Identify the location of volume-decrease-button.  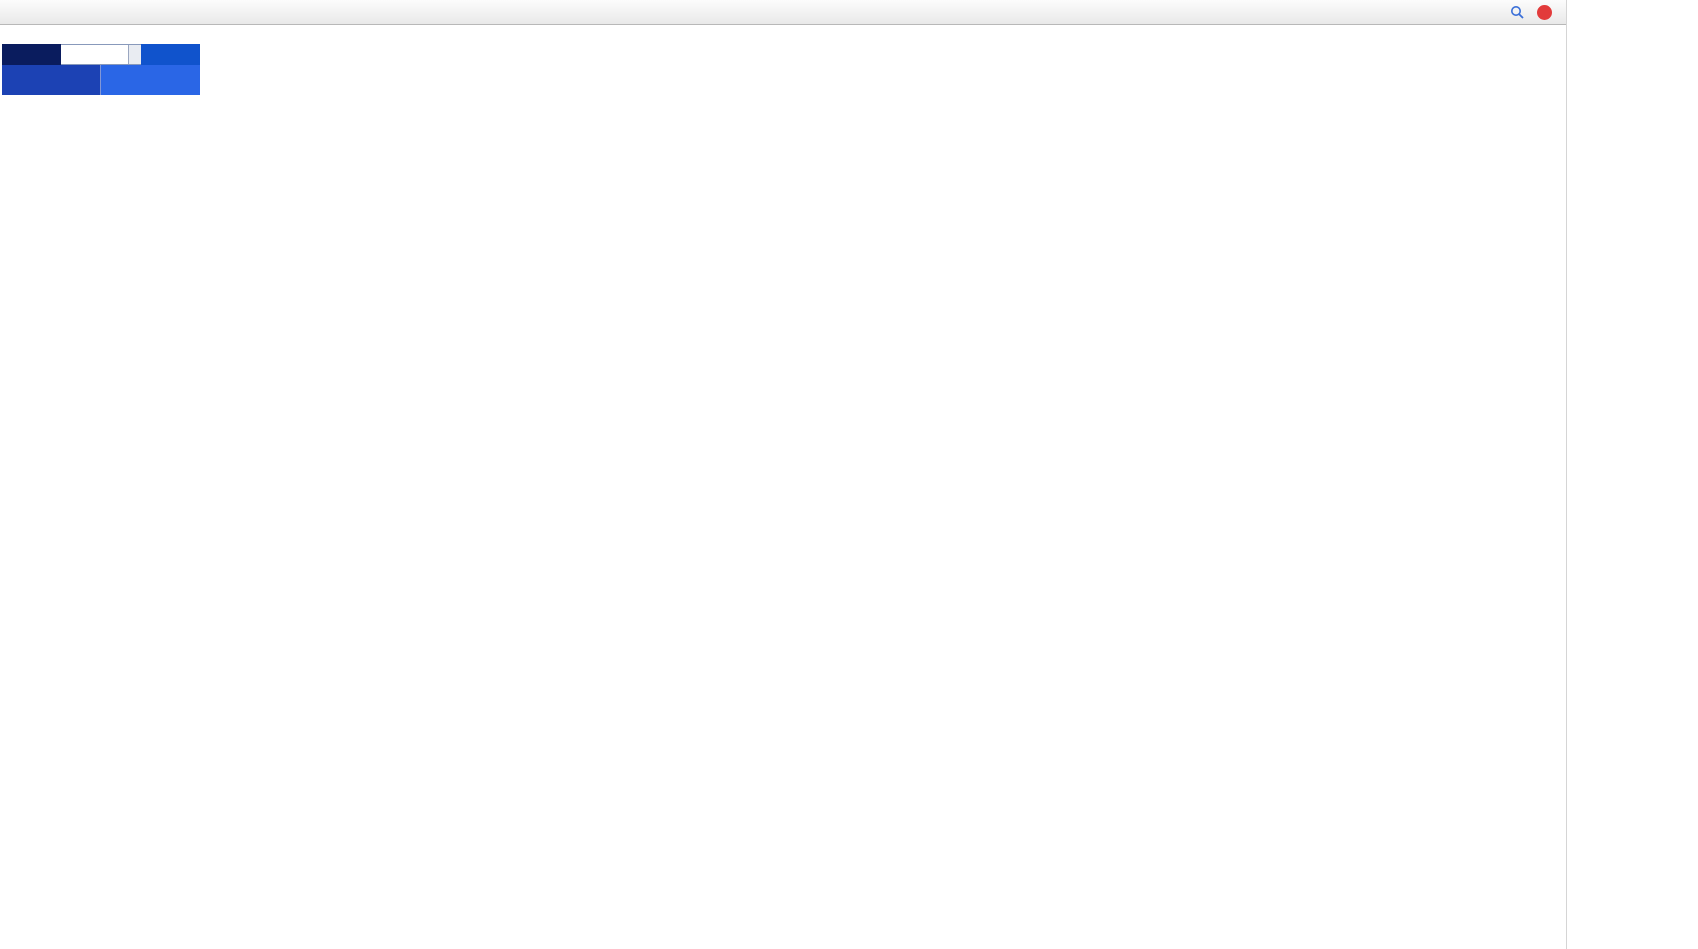
(135, 59).